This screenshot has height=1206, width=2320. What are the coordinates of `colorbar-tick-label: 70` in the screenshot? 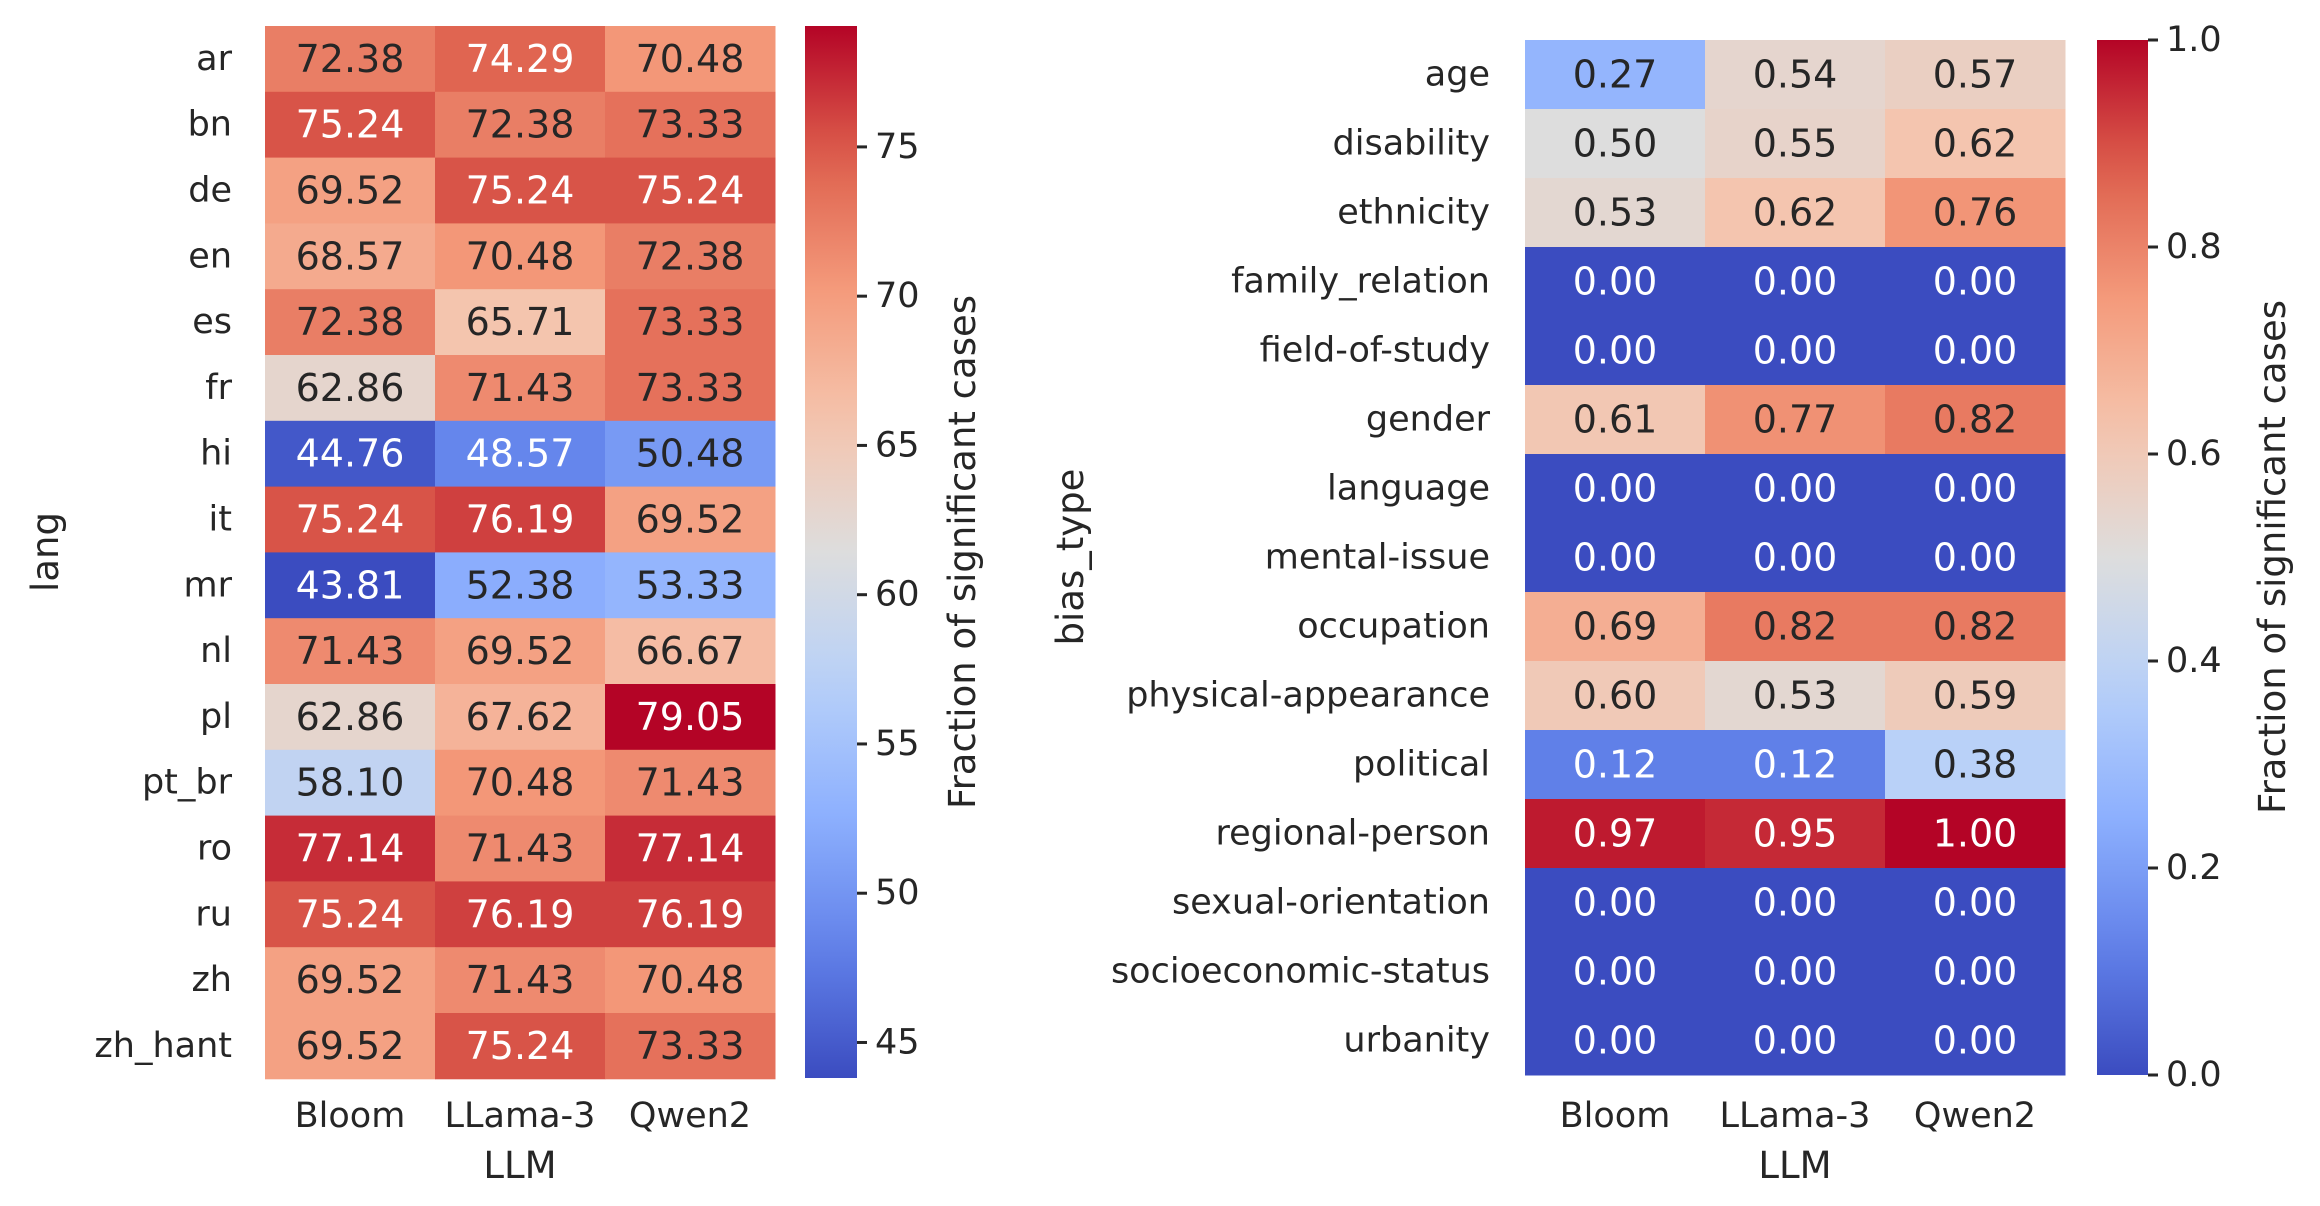 It's located at (897, 296).